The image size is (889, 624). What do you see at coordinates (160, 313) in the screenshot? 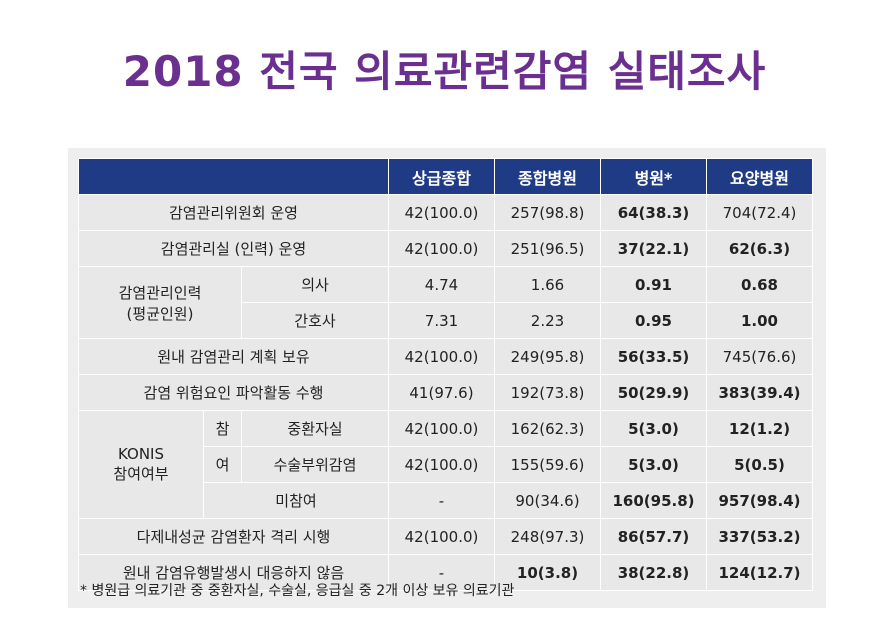
I see `group-label-line2: (평균인원)` at bounding box center [160, 313].